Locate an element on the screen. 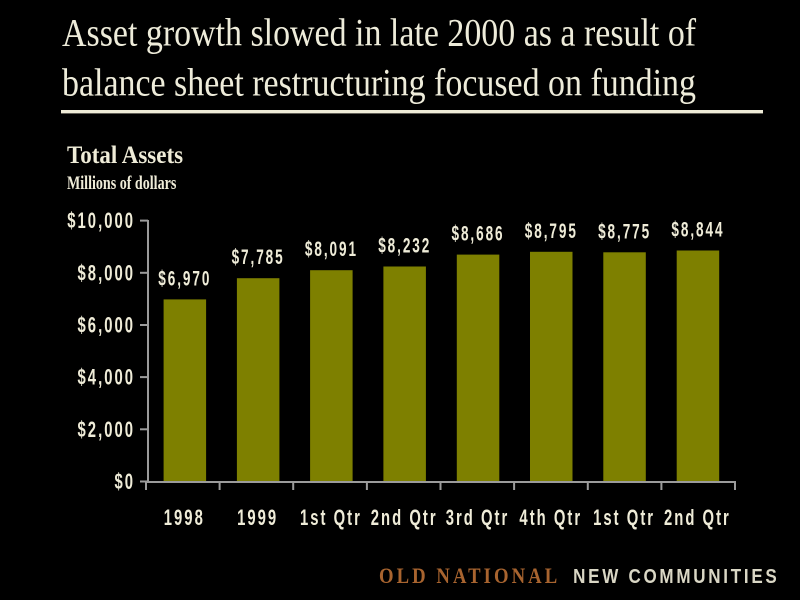 The image size is (800, 600). svg-text: $8,232 is located at coordinates (404, 245).